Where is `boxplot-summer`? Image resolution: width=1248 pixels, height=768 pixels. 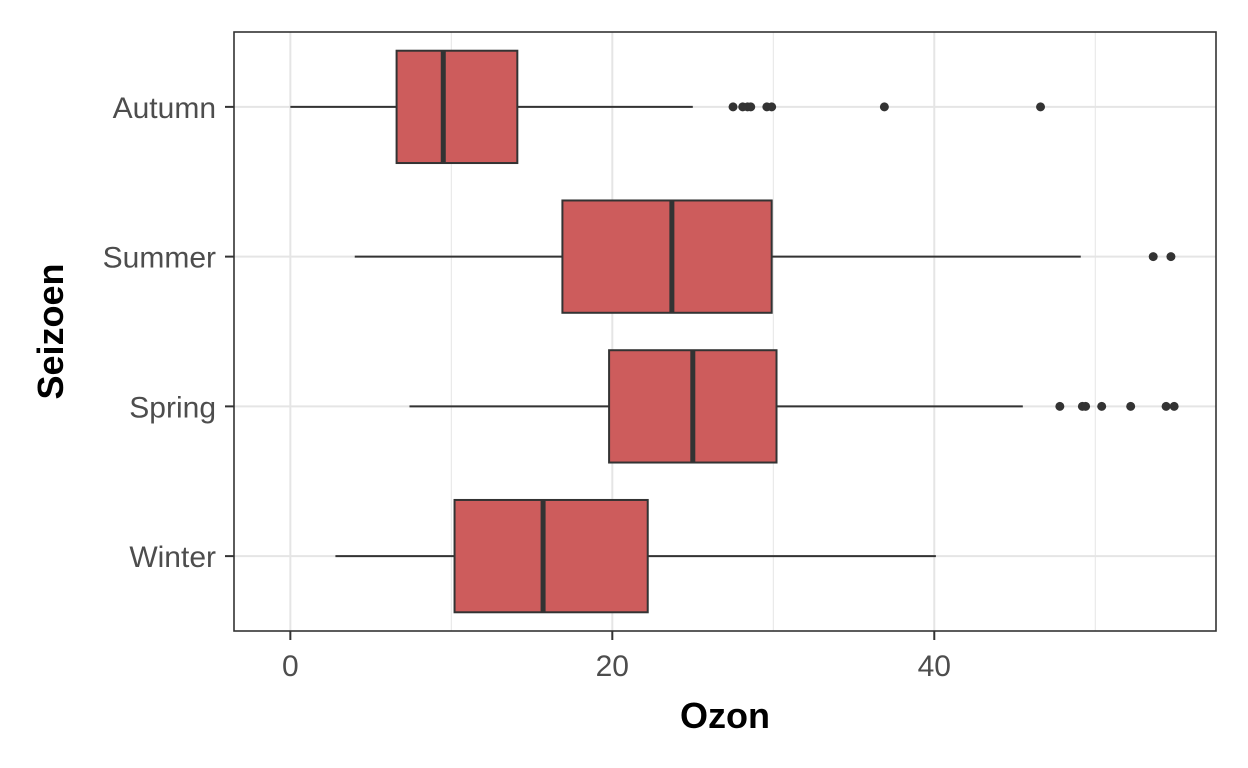
boxplot-summer is located at coordinates (765, 256).